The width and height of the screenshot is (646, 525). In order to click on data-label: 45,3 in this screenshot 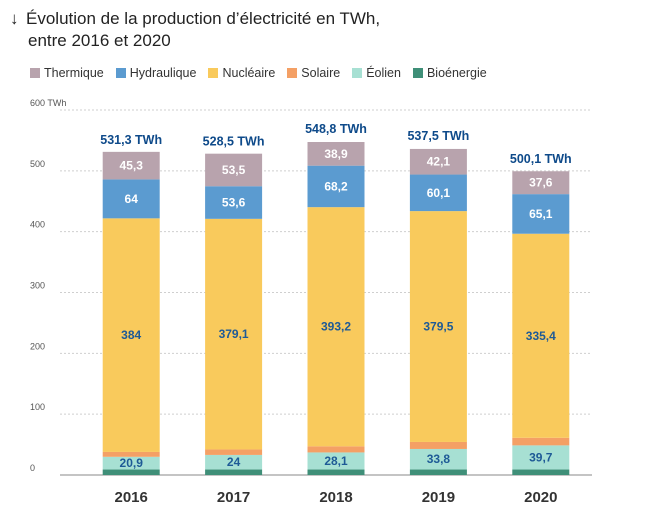, I will do `click(132, 166)`.